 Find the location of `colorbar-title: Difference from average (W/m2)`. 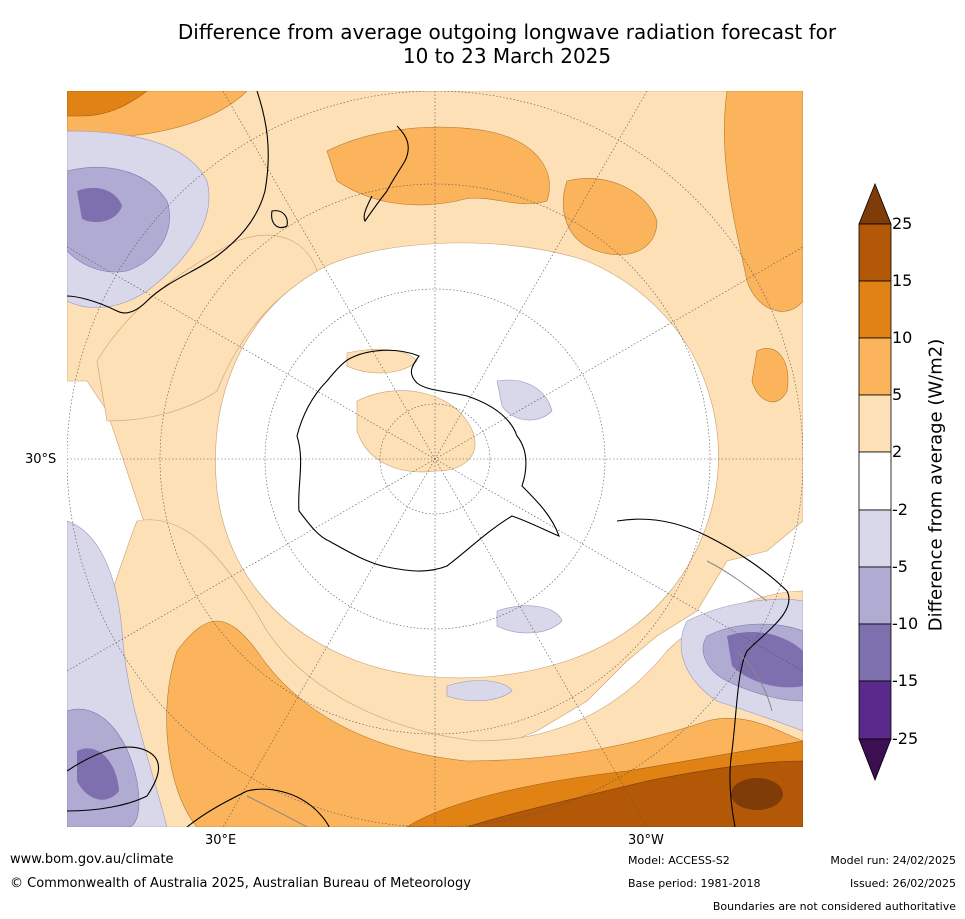

colorbar-title: Difference from average (W/m2) is located at coordinates (936, 485).